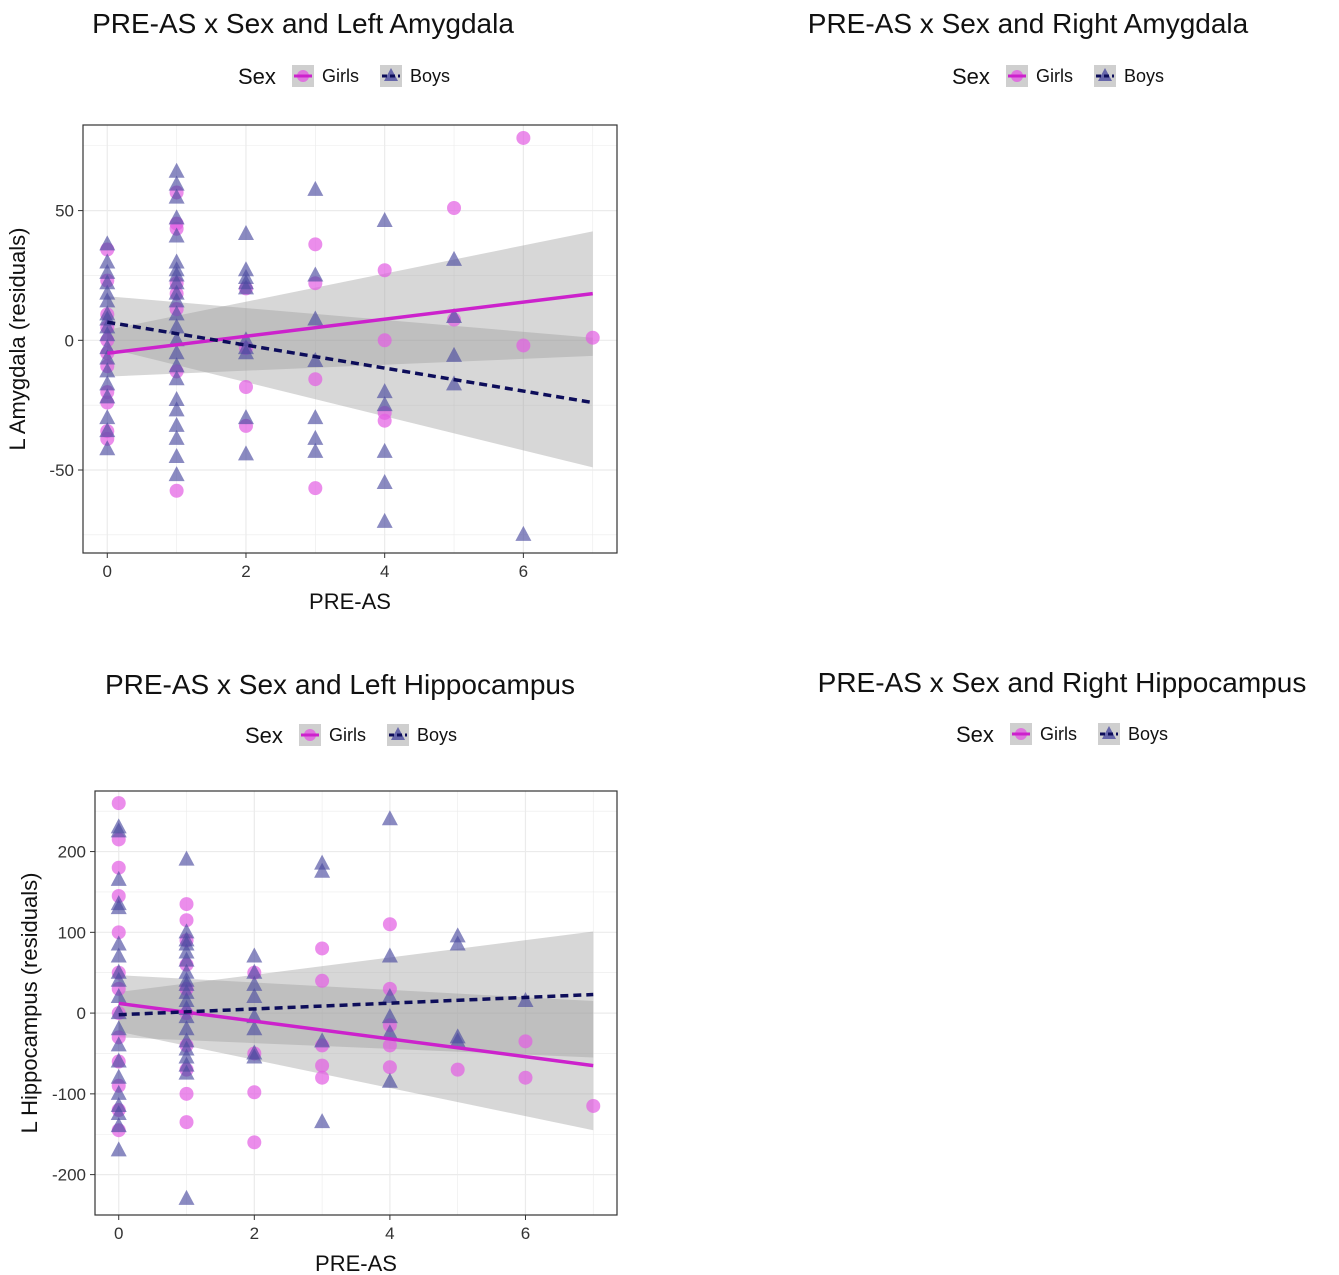  Describe the element at coordinates (1148, 734) in the screenshot. I see `legend-item-label: Boys` at that location.